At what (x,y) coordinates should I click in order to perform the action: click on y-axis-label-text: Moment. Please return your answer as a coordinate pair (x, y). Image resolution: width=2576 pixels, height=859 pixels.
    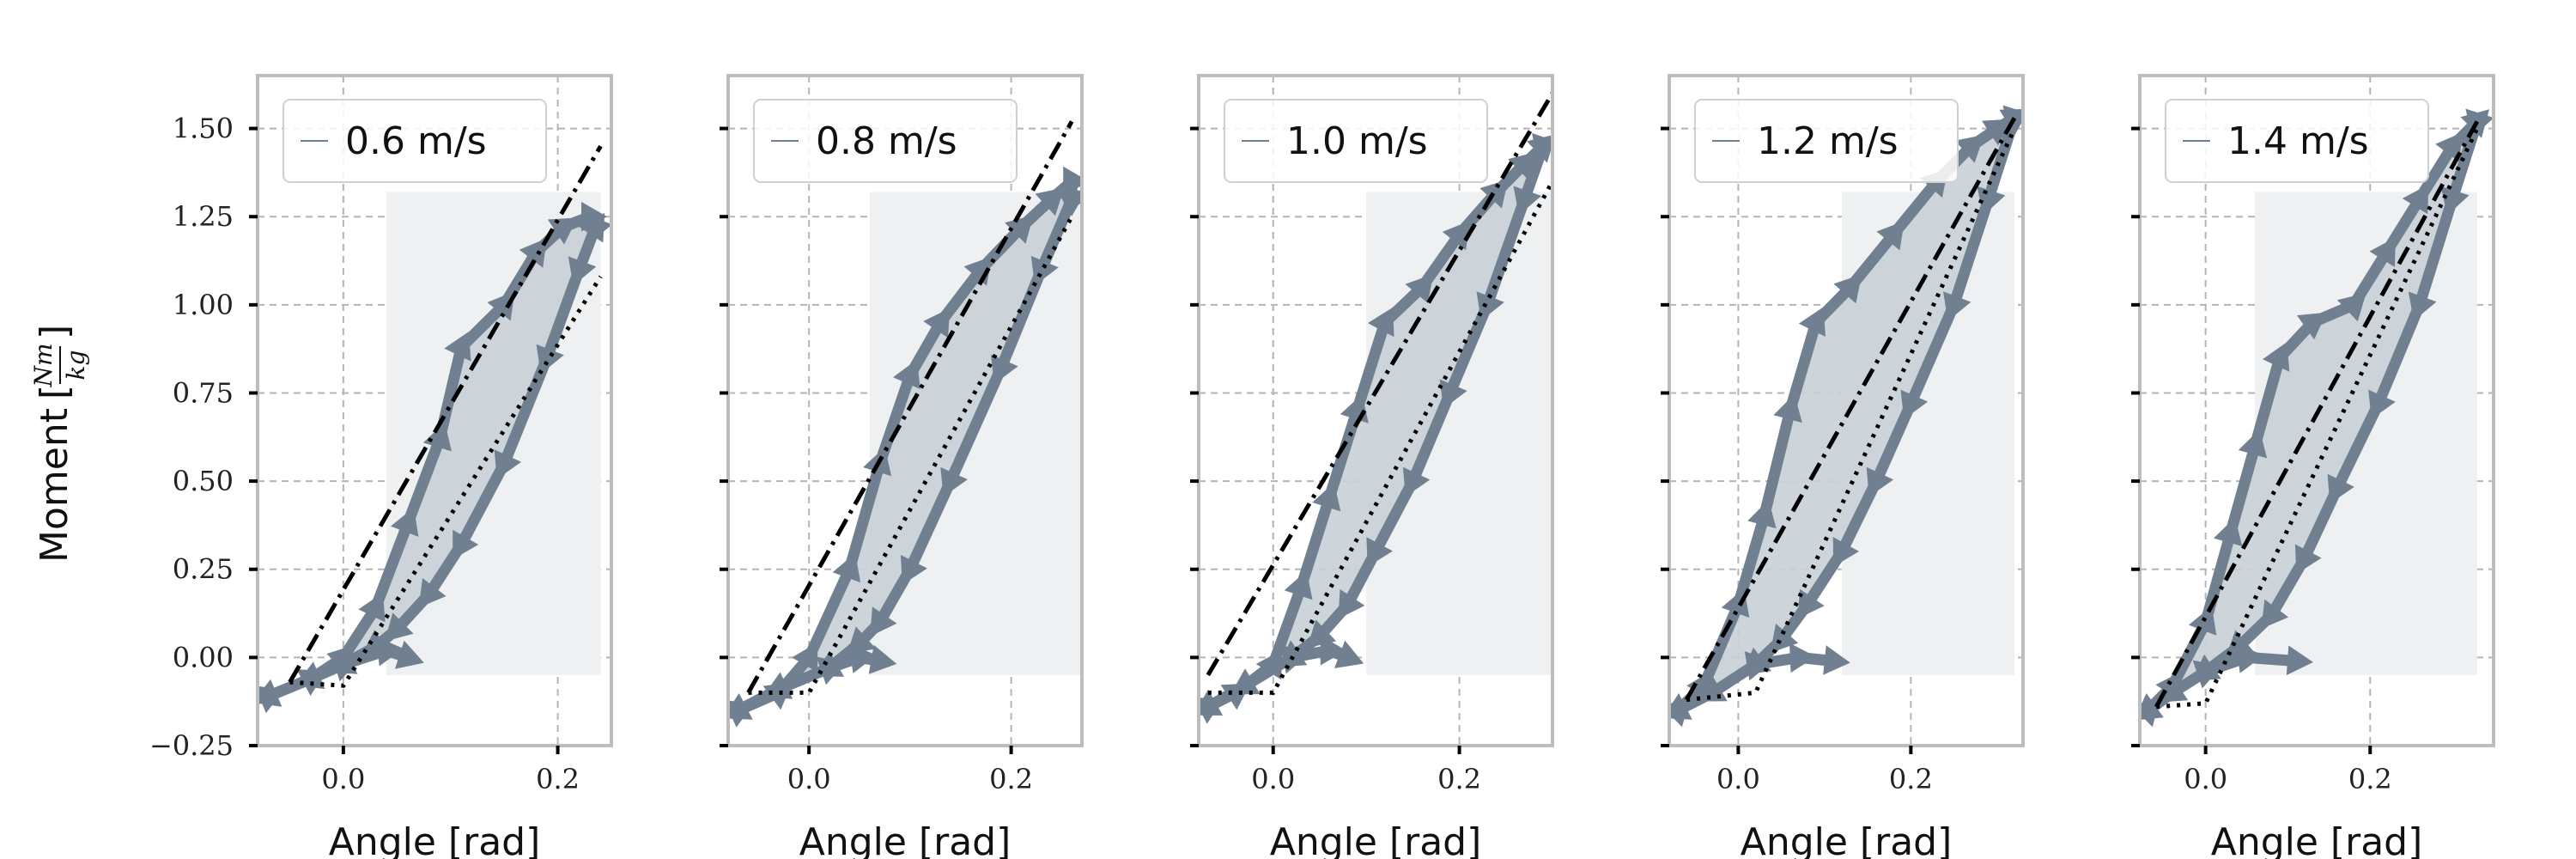
    Looking at the image, I should click on (55, 485).